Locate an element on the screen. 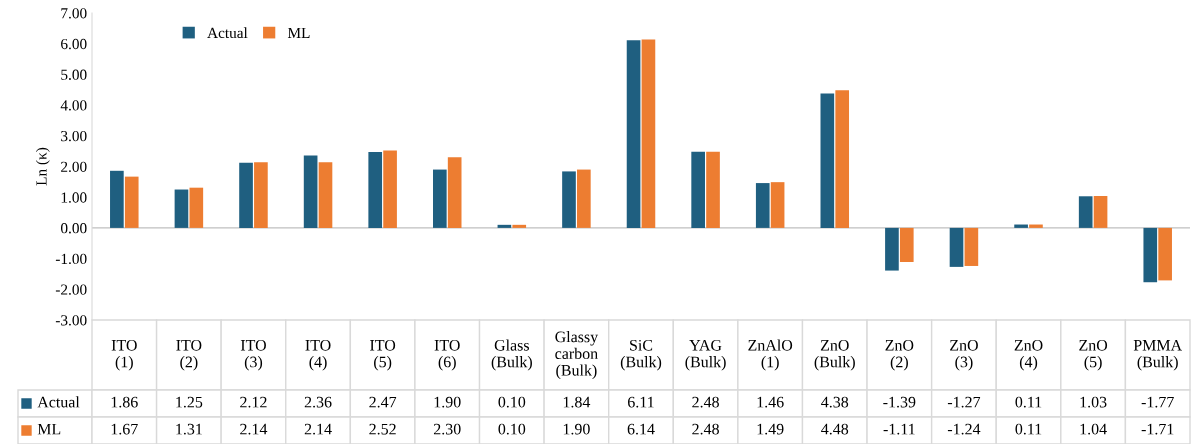 Image resolution: width=1197 pixels, height=444 pixels. y-tick-label: 5.00 is located at coordinates (74, 74).